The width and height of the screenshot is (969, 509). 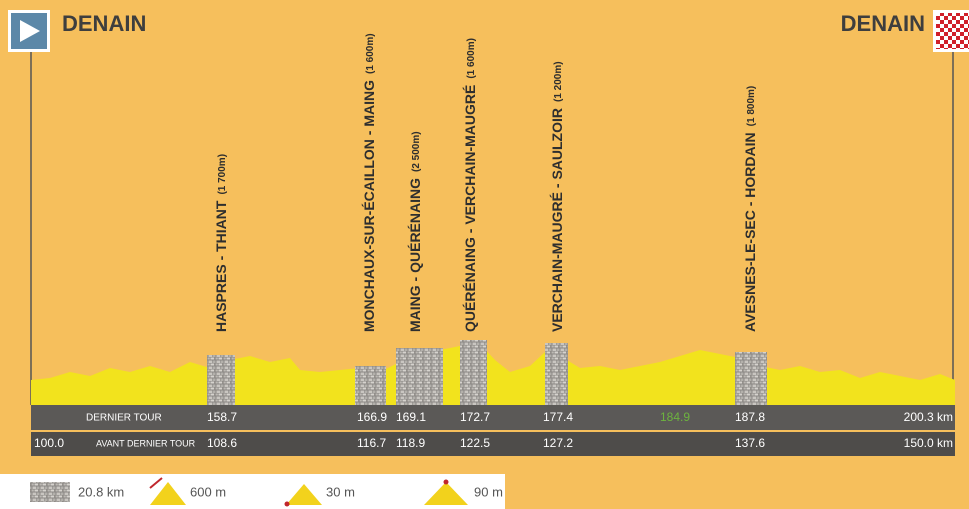 What do you see at coordinates (371, 443) in the screenshot?
I see `row-cell: 116.7` at bounding box center [371, 443].